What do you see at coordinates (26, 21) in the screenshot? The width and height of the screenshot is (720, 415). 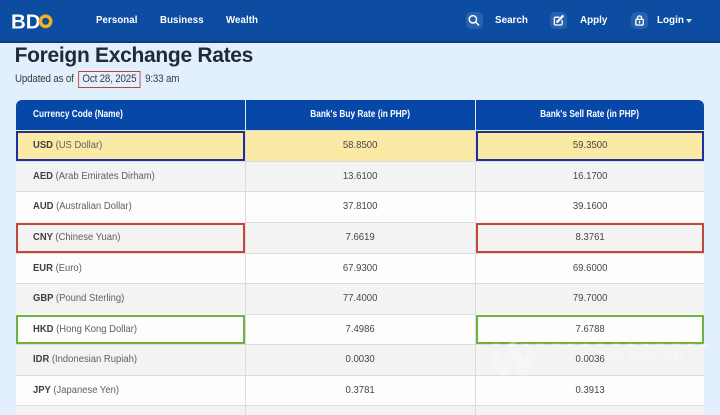 I see `svg-text: BD` at bounding box center [26, 21].